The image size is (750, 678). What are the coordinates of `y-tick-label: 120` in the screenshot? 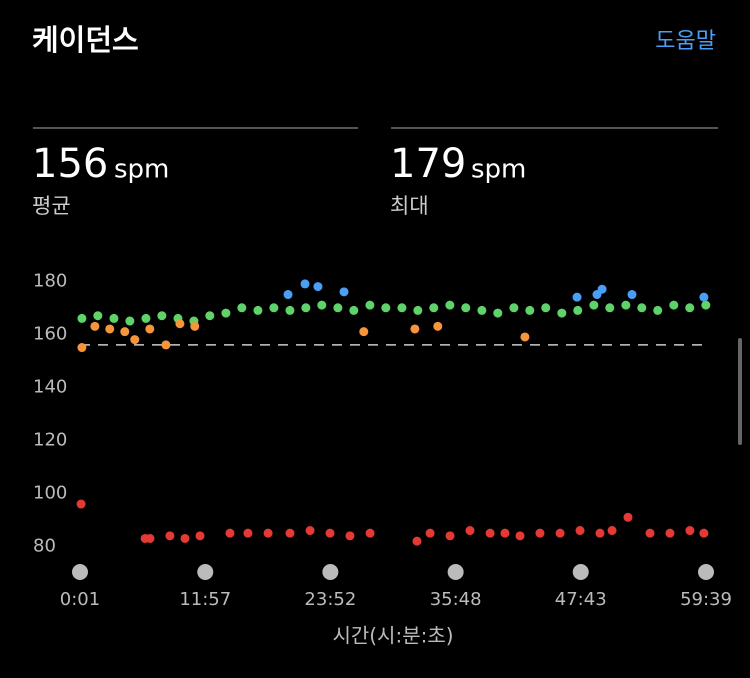 It's located at (50, 439).